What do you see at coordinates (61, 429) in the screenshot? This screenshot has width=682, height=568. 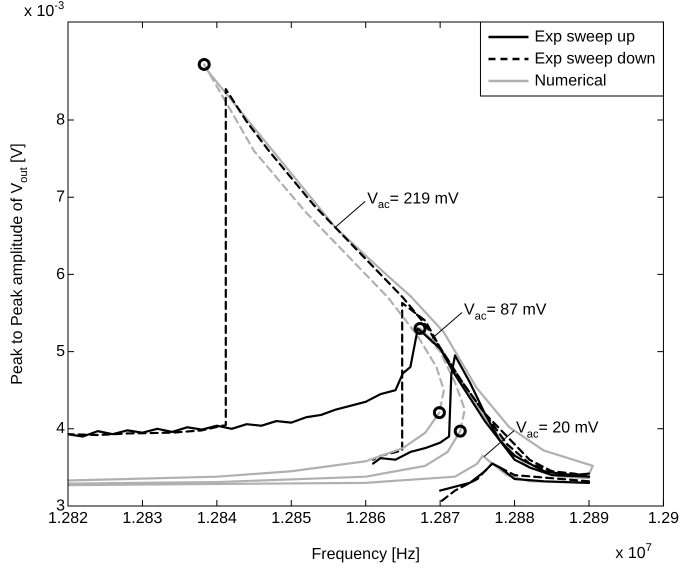 I see `y-tick-label: 4` at bounding box center [61, 429].